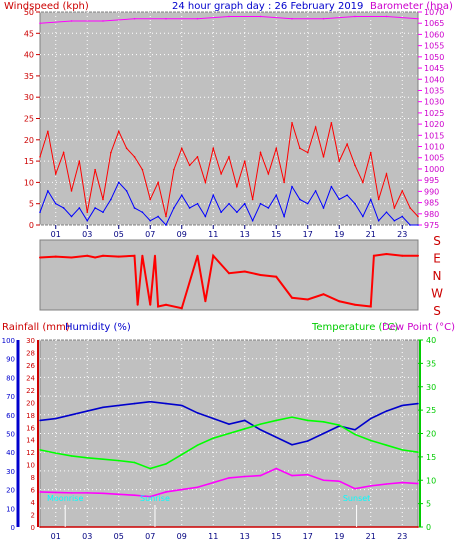 The image size is (467, 555). I want to click on temp-tick-label: 20, so click(431, 434).